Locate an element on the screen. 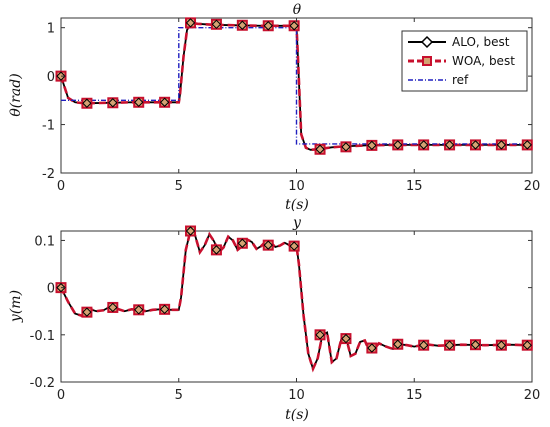 This screenshot has height=427, width=550. legend-label-ref: ref is located at coordinates (460, 80).